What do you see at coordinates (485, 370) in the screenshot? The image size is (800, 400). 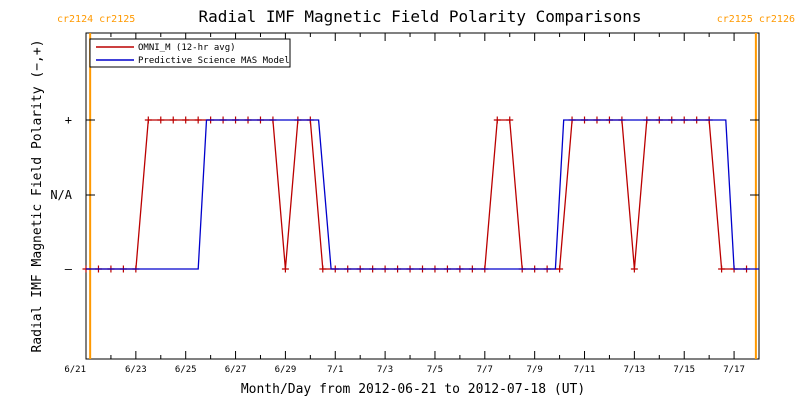 I see `x-tick-label: 7/7` at bounding box center [485, 370].